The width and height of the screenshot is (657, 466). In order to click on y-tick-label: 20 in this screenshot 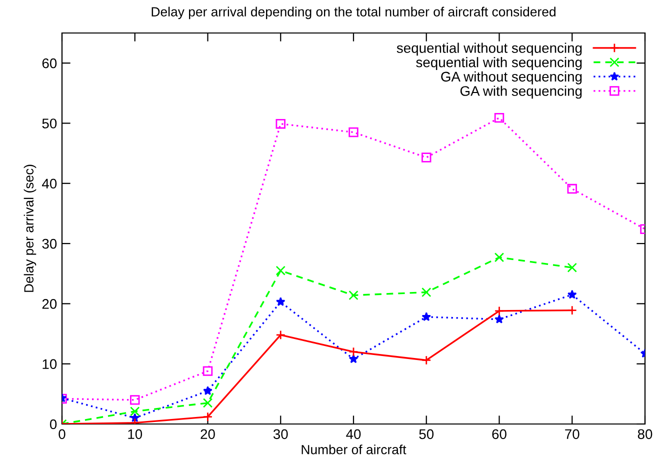, I will do `click(49, 304)`.